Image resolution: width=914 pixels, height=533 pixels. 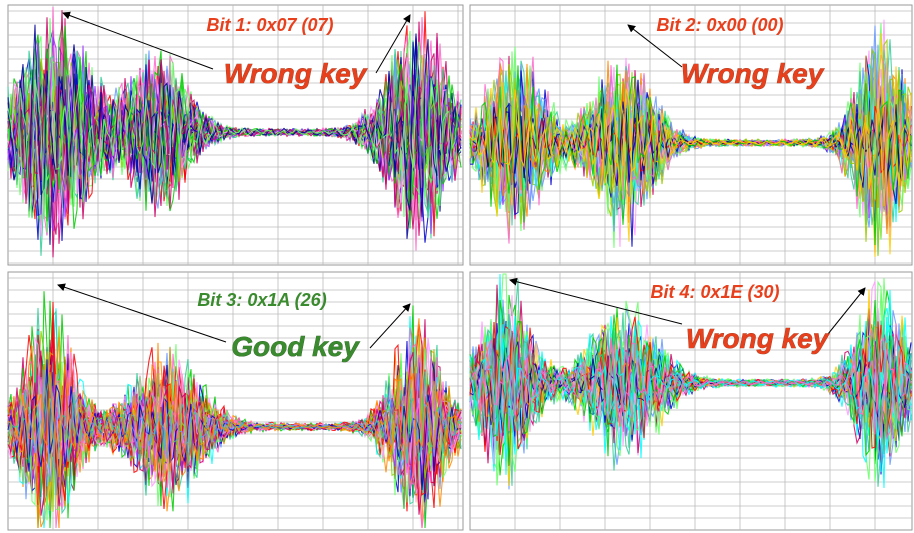 What do you see at coordinates (719, 25) in the screenshot?
I see `panel-title: Bit 2: 0x00 (00)` at bounding box center [719, 25].